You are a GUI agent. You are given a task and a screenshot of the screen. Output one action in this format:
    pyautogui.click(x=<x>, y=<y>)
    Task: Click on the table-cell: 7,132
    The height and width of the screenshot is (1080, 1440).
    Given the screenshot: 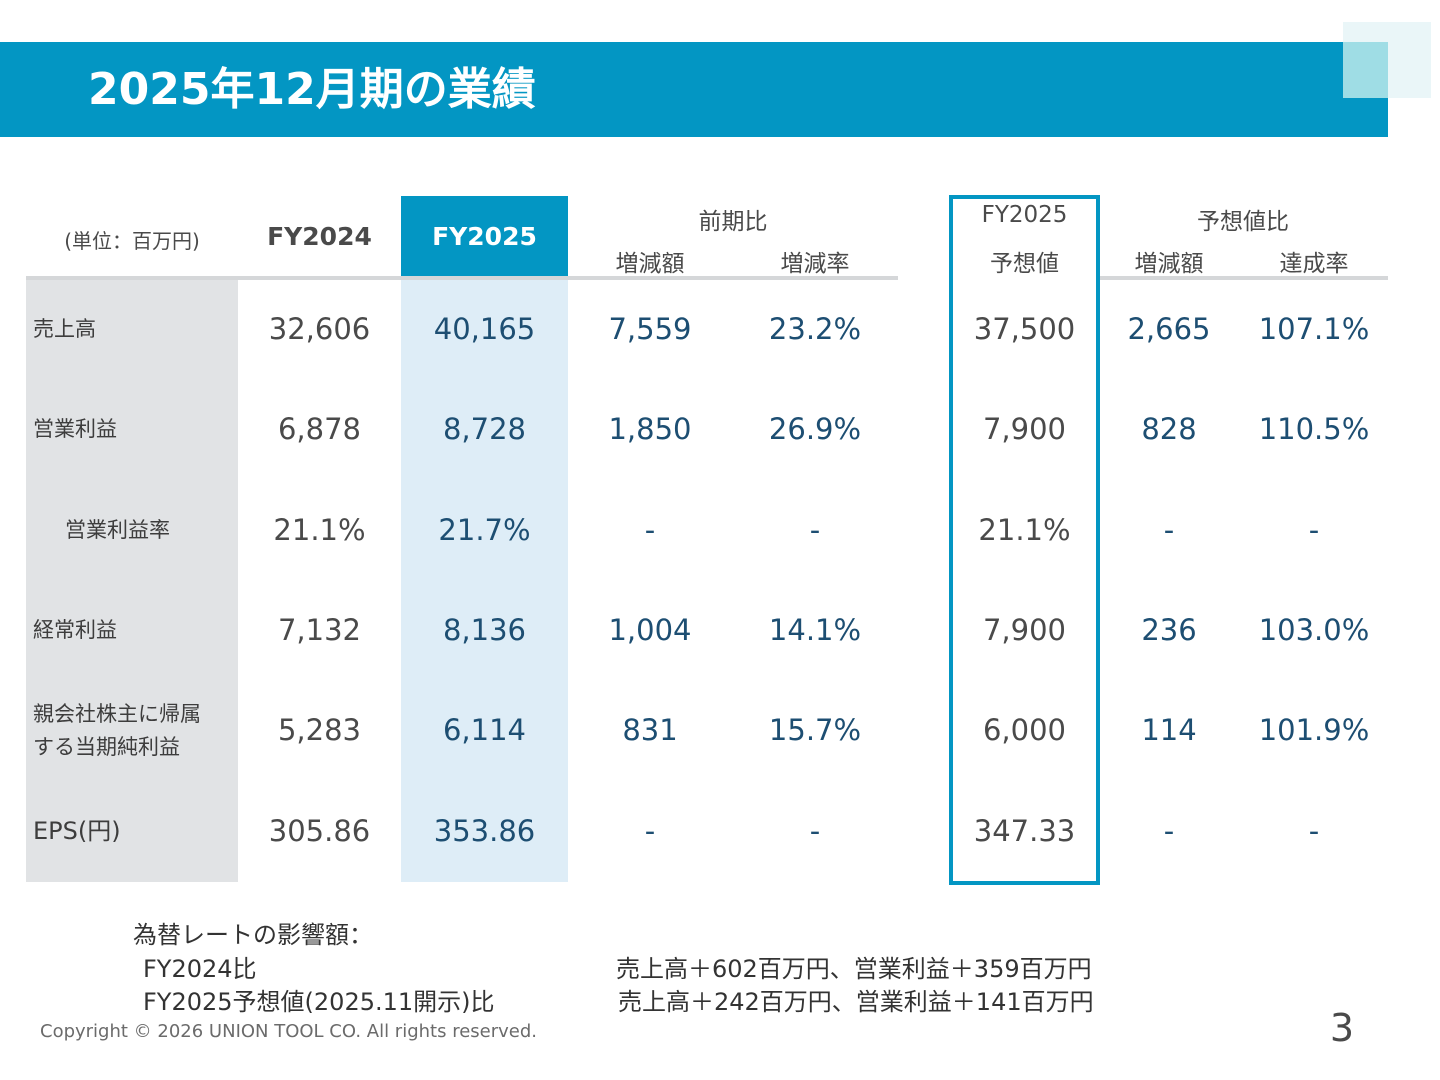 What is the action you would take?
    pyautogui.click(x=319, y=630)
    